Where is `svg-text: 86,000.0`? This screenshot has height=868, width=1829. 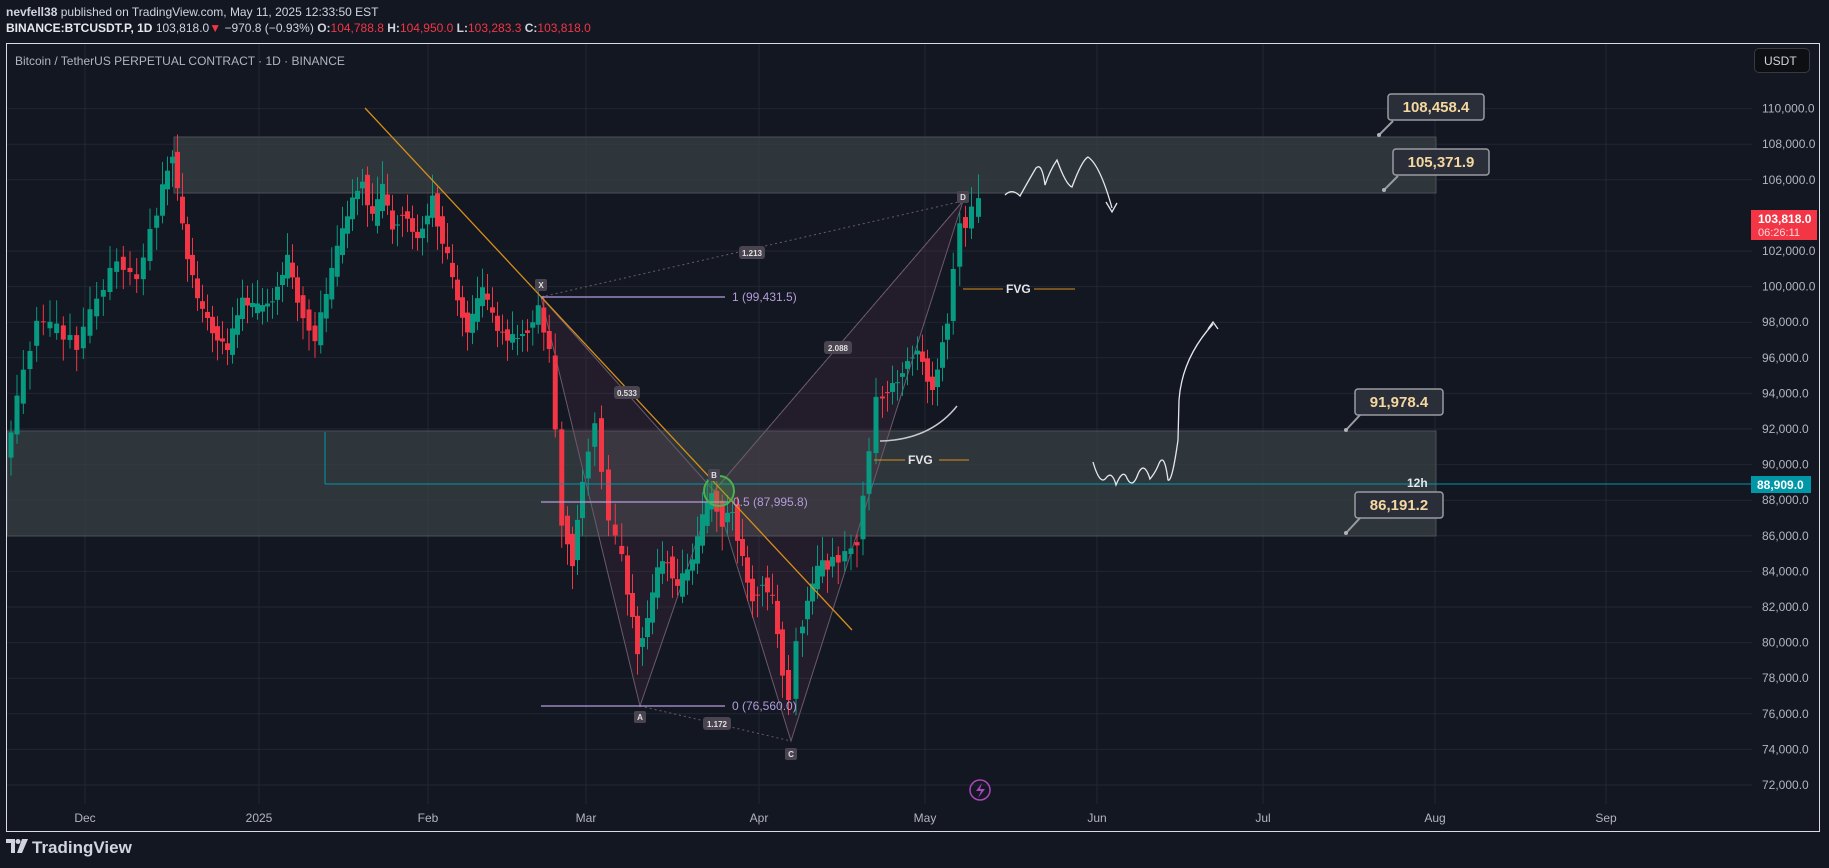
svg-text: 86,000.0 is located at coordinates (1785, 536).